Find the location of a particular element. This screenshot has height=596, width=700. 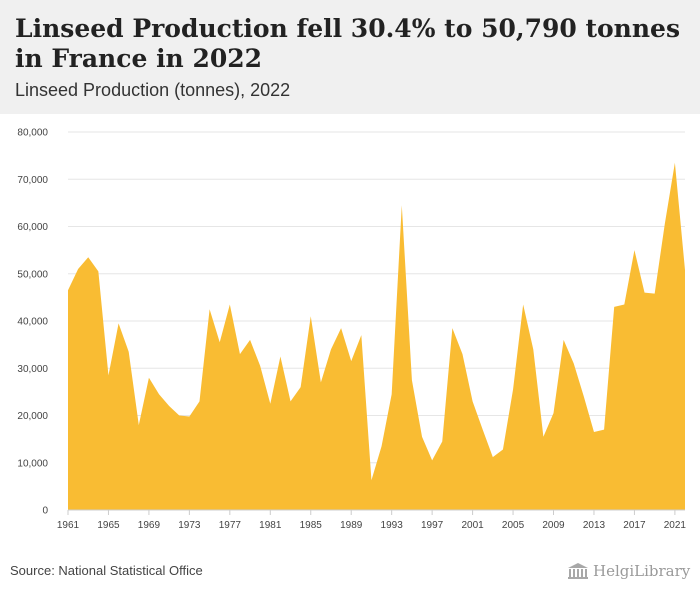

library-building-icon is located at coordinates (578, 571).